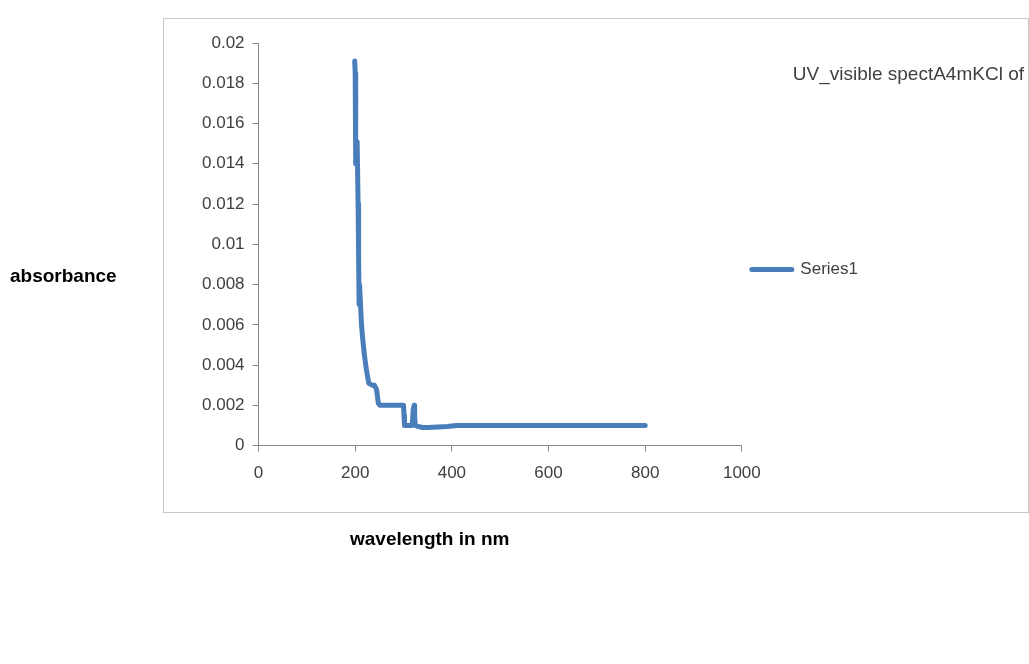 Image resolution: width=1029 pixels, height=664 pixels. Describe the element at coordinates (223, 82) in the screenshot. I see `y-tick-label: 0.018` at that location.